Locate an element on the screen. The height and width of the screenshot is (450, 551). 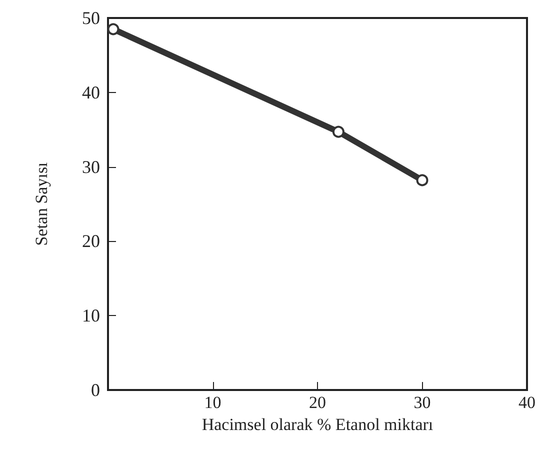
x-axis-title: Hacimsel olarak % Etanol miktarı is located at coordinates (318, 424).